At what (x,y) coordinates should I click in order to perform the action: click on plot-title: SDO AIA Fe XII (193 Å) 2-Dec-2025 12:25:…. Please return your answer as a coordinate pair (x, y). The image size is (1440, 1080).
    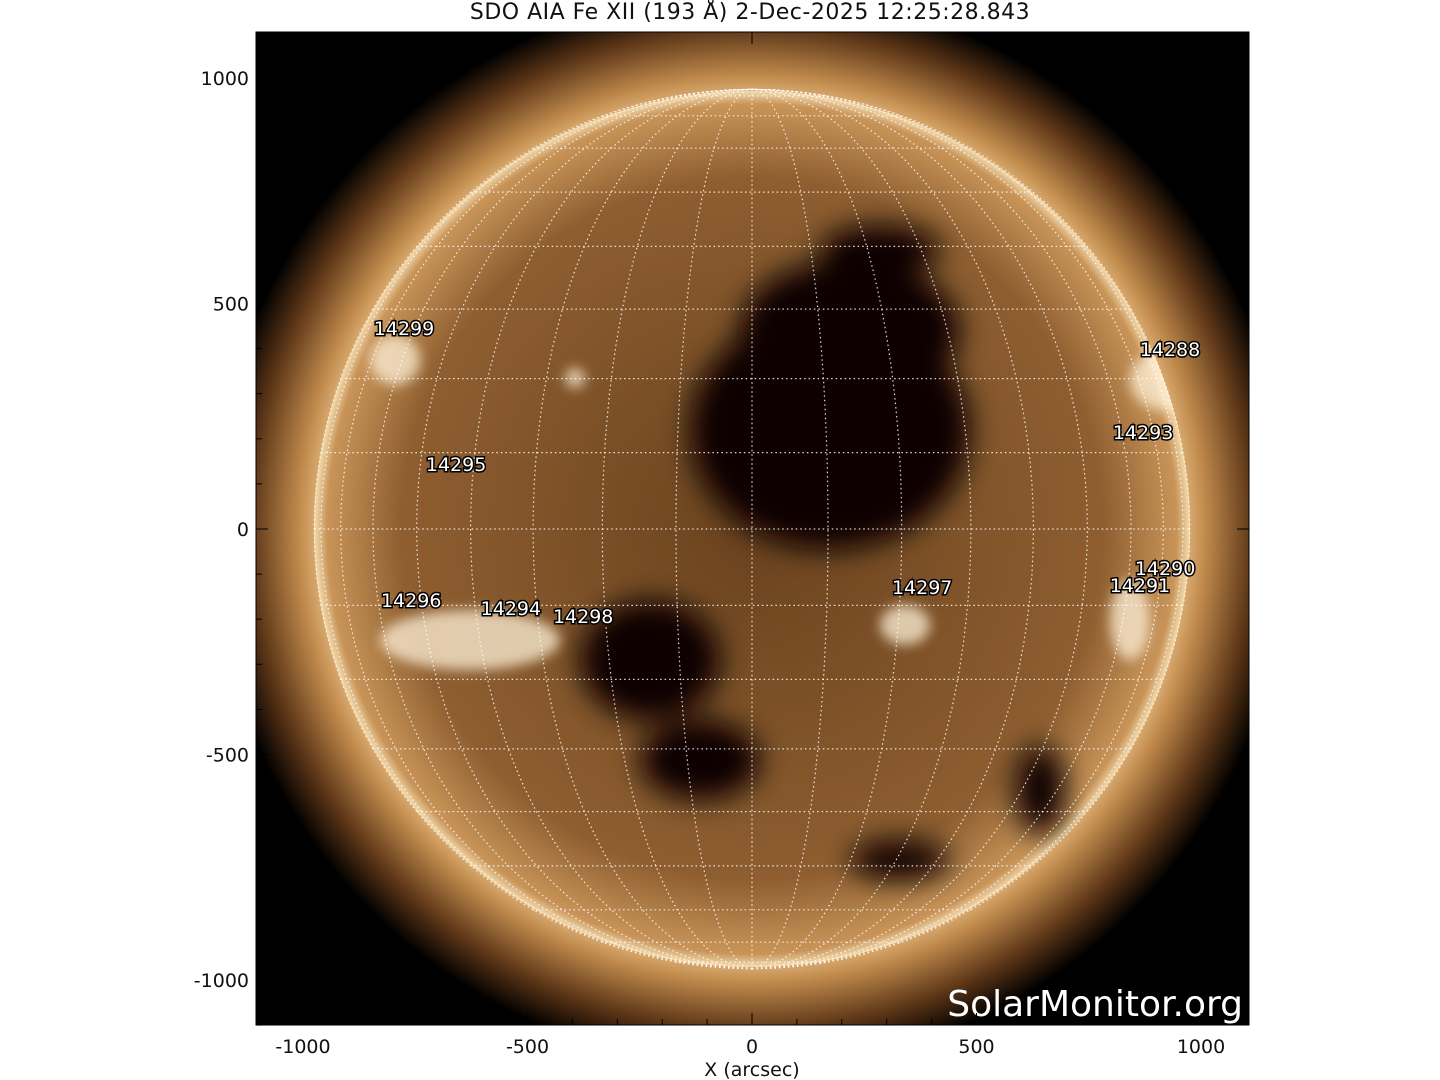
    Looking at the image, I should click on (750, 12).